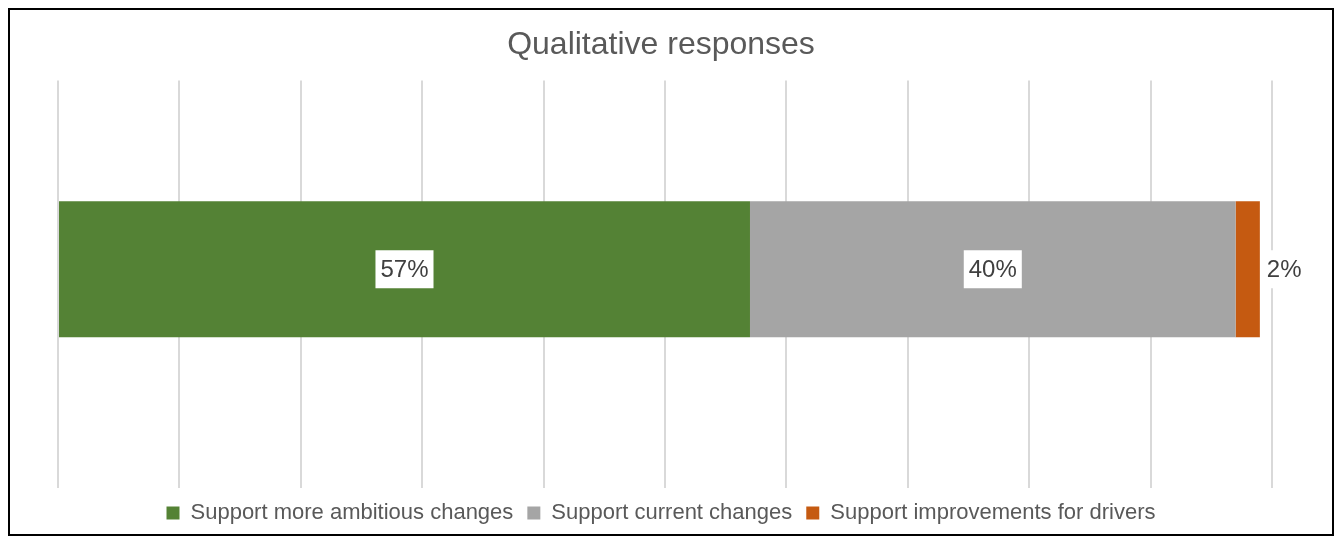 This screenshot has height=542, width=1340. Describe the element at coordinates (661, 43) in the screenshot. I see `chart-title: Qualitative responses` at that location.